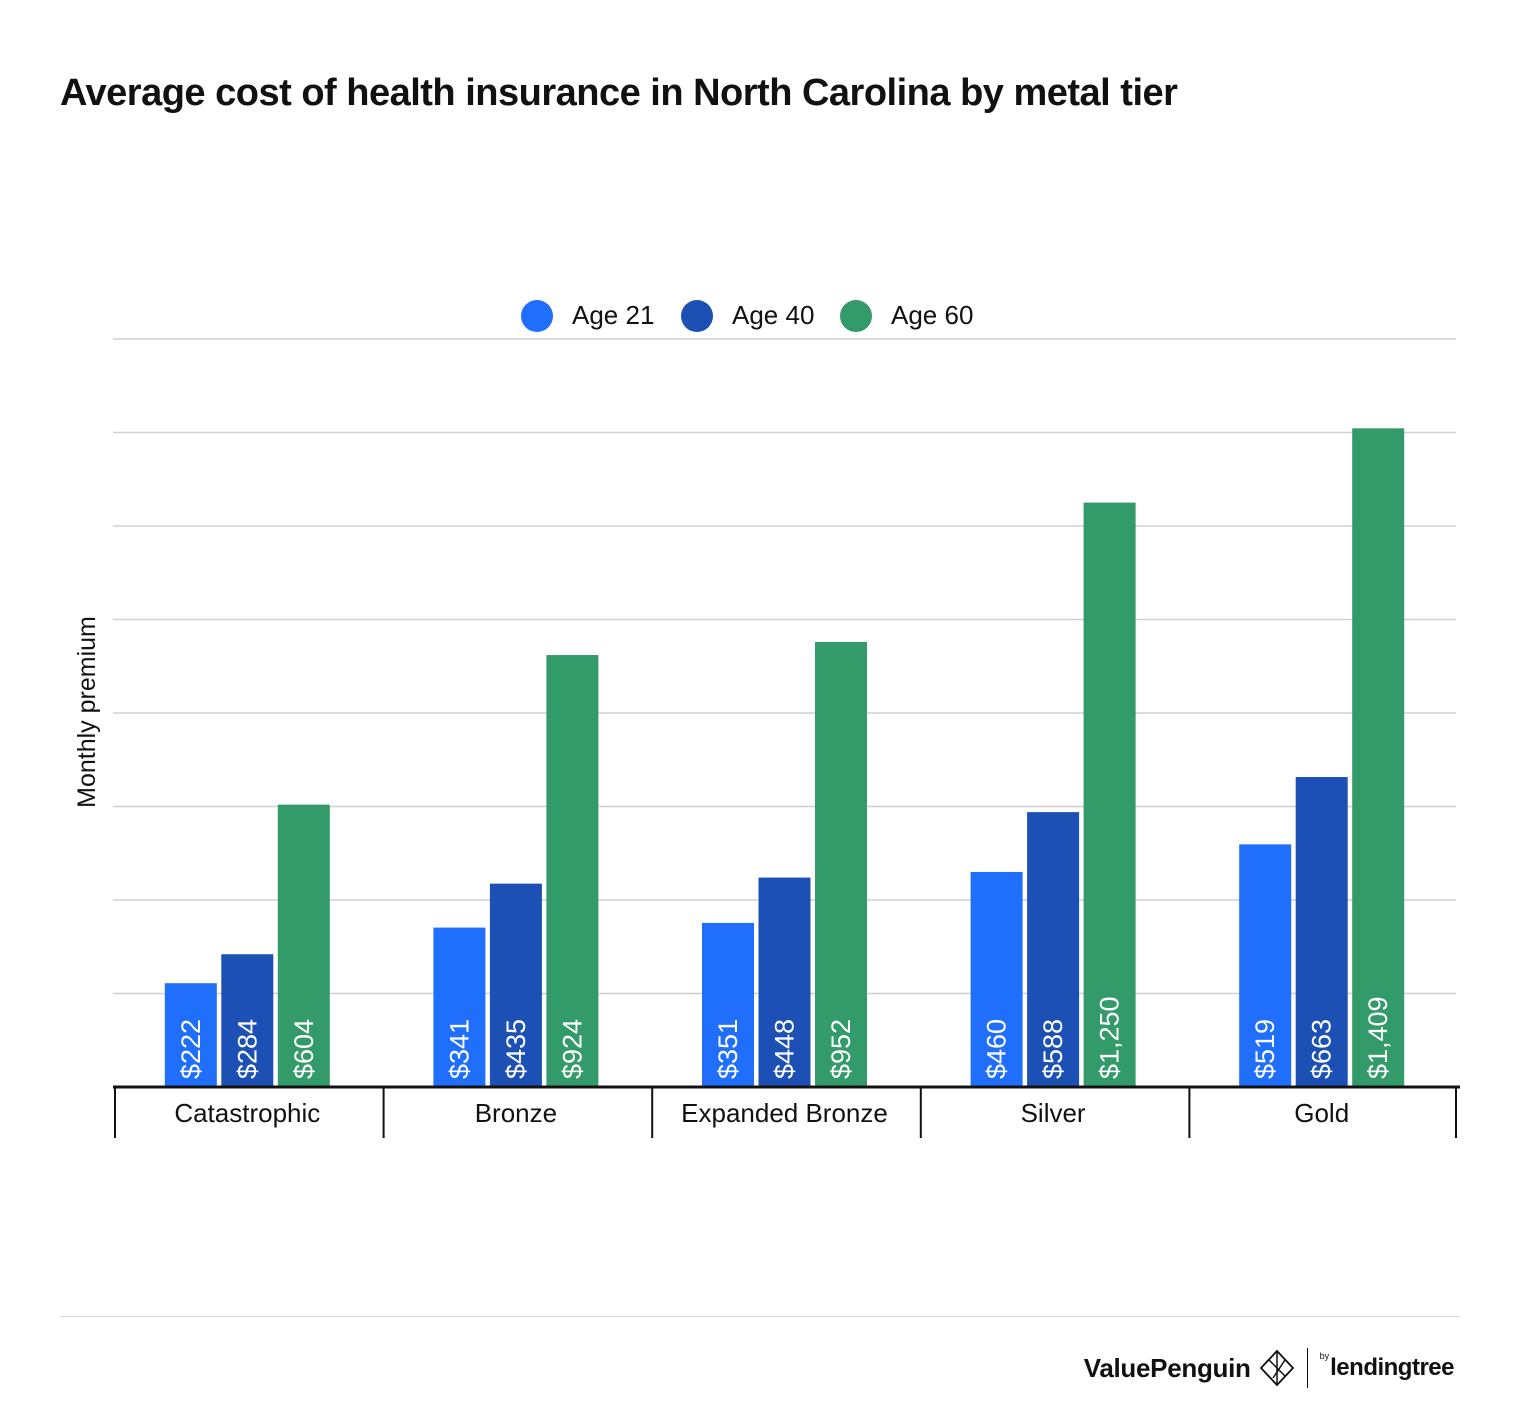 The image size is (1520, 1424). Describe the element at coordinates (773, 315) in the screenshot. I see `legend-label: Age 40` at that location.